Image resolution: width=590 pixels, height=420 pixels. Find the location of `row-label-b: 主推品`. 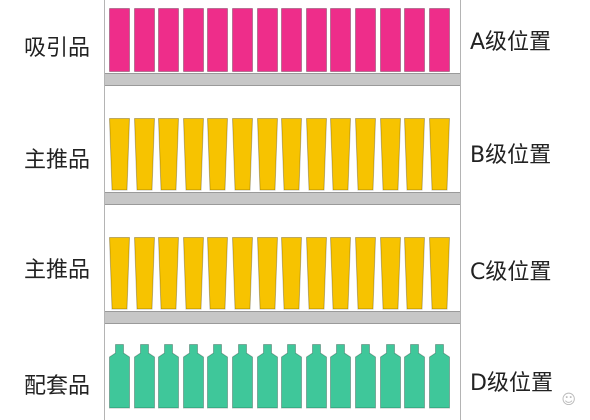

row-label-b: 主推品 is located at coordinates (57, 160).